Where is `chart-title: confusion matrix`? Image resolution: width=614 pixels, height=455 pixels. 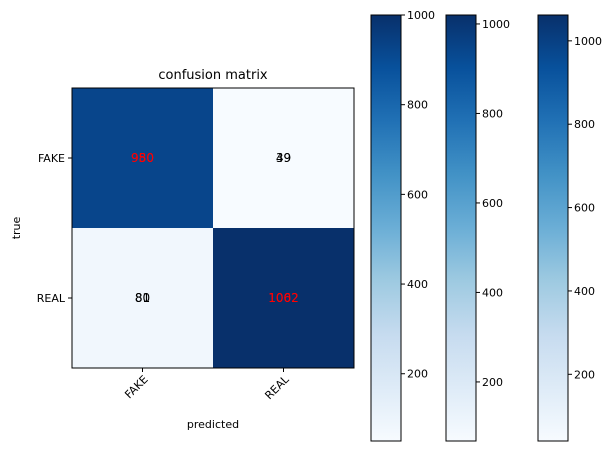
chart-title: confusion matrix is located at coordinates (213, 75).